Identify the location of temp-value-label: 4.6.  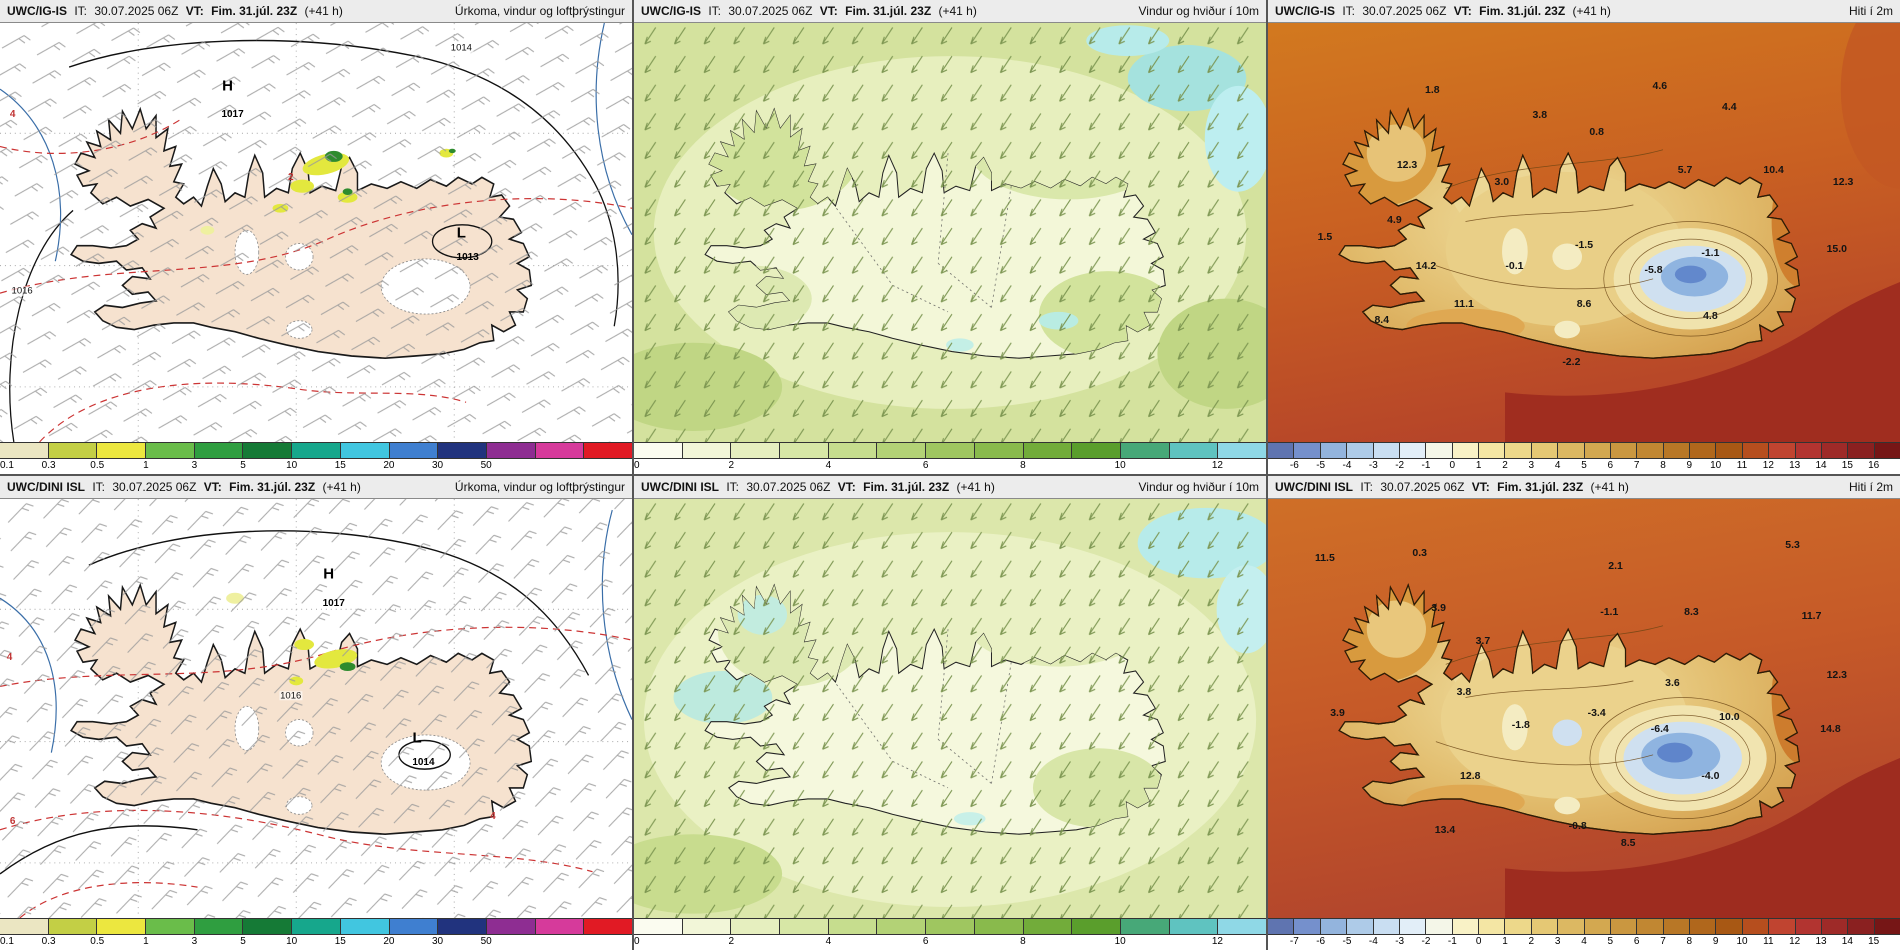
(1660, 85).